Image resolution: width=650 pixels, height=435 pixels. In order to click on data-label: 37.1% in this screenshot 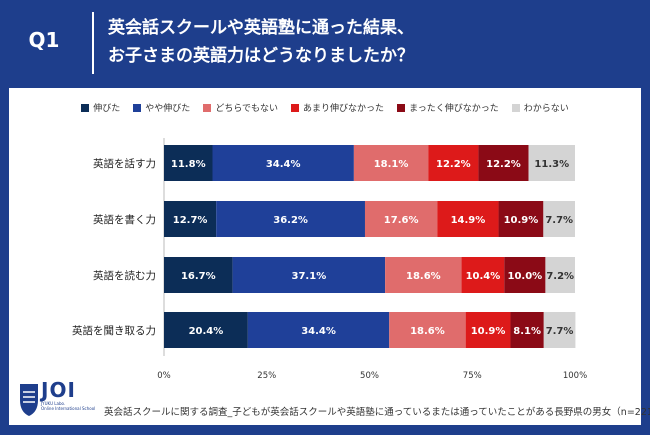, I will do `click(309, 276)`.